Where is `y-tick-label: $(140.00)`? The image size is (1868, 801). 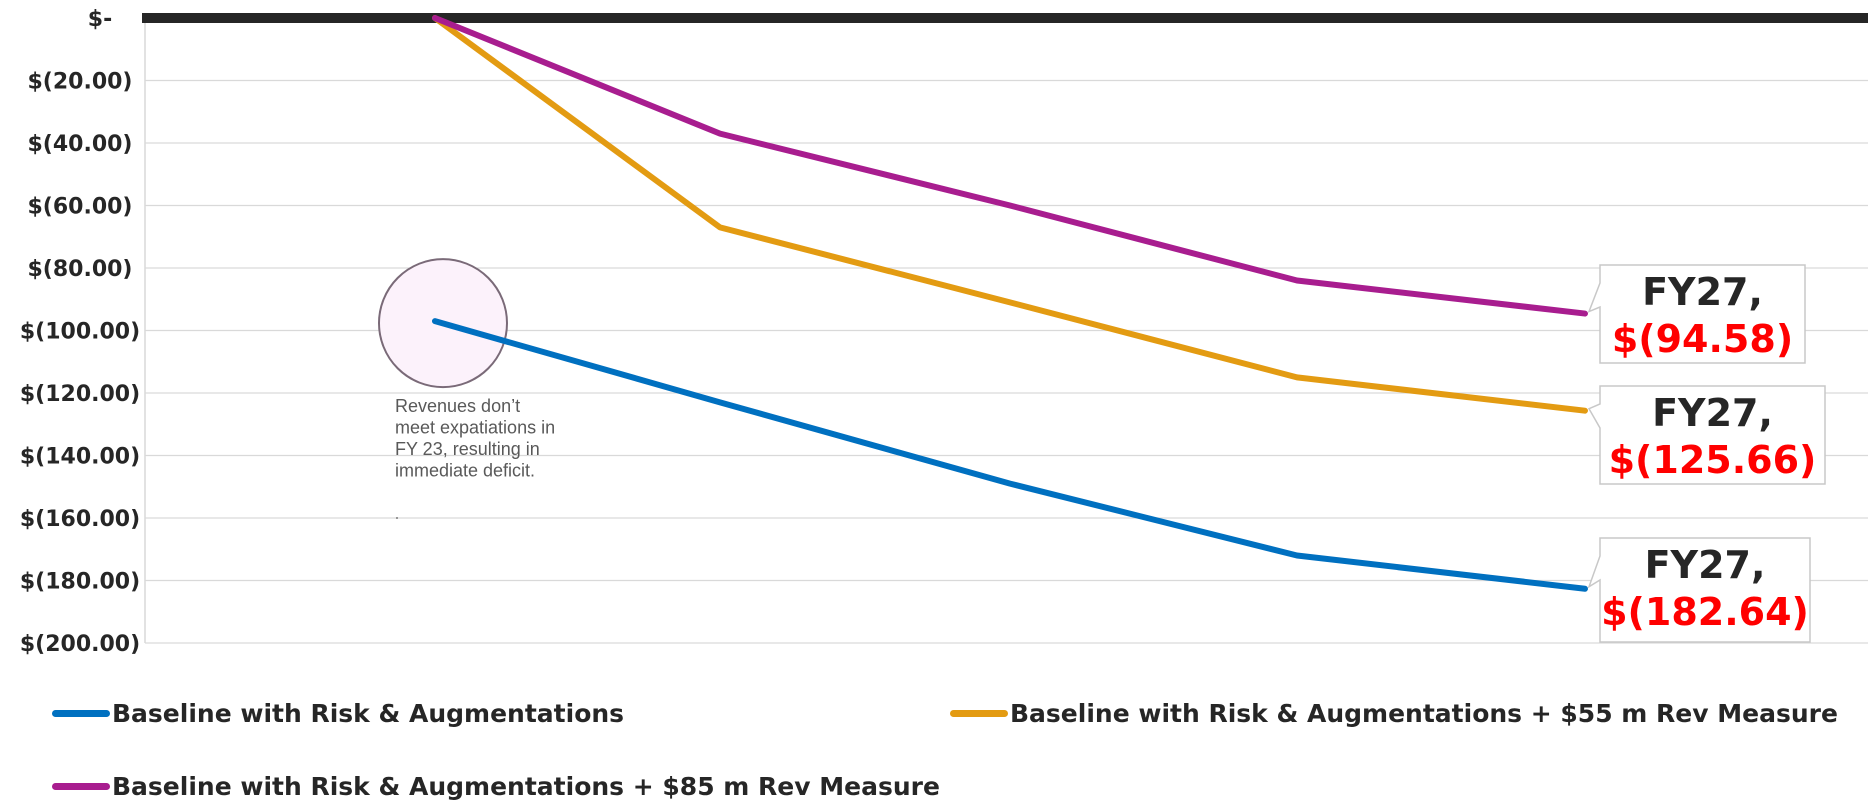
y-tick-label: $(140.00) is located at coordinates (80, 457).